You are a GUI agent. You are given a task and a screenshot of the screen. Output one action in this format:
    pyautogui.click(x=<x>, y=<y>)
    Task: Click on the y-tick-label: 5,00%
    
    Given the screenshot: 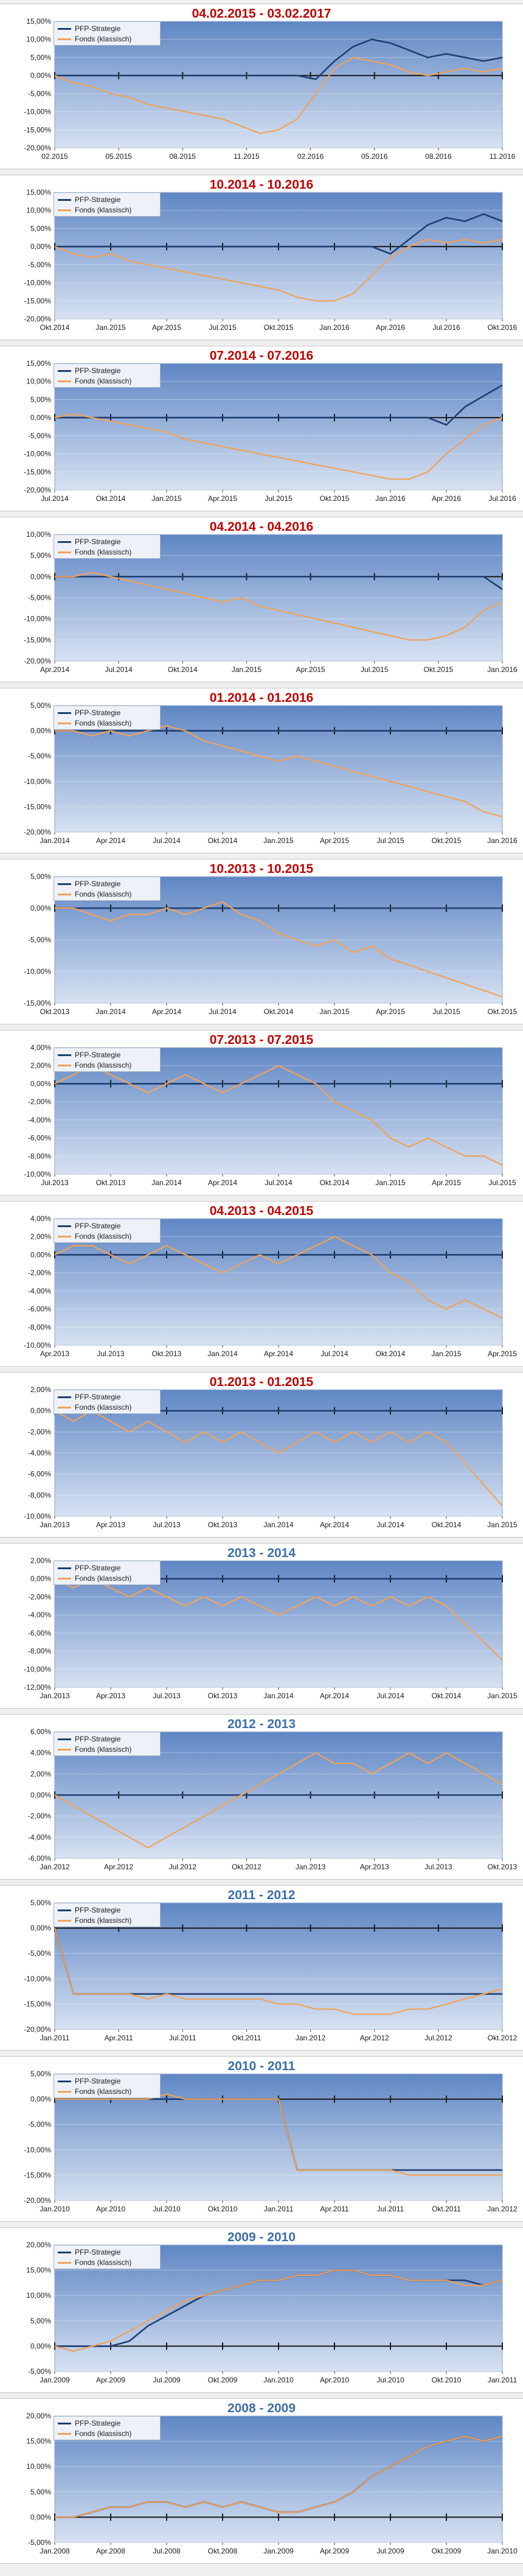 What is the action you would take?
    pyautogui.click(x=41, y=2321)
    